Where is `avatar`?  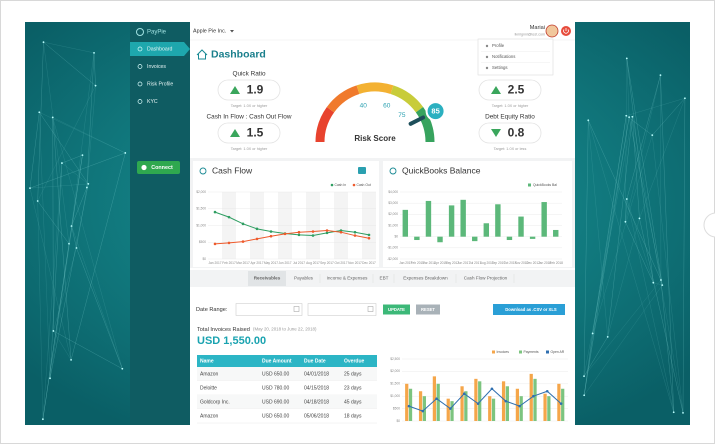 avatar is located at coordinates (552, 31).